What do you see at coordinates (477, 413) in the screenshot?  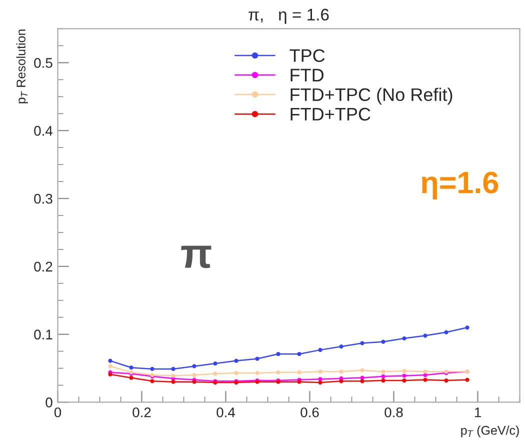 I see `x-tick-label: 1` at bounding box center [477, 413].